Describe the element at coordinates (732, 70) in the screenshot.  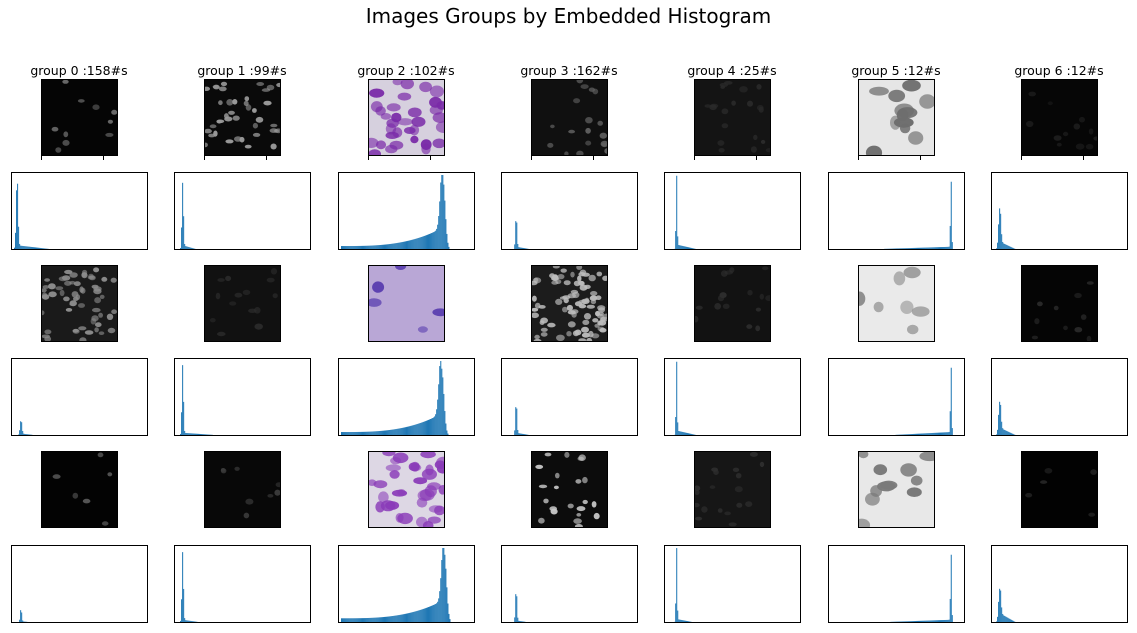
I see `group-title: group 4 :25#s` at that location.